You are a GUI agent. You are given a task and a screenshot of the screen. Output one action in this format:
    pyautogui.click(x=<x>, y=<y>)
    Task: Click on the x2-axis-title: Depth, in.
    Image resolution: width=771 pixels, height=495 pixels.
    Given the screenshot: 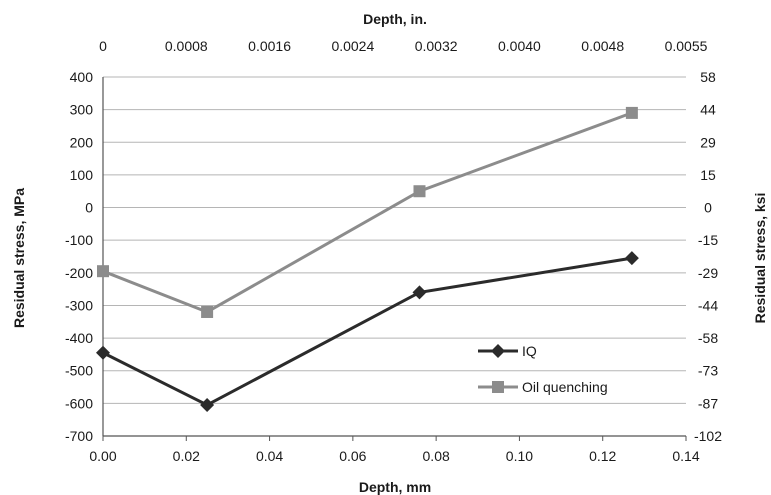 What is the action you would take?
    pyautogui.click(x=395, y=19)
    